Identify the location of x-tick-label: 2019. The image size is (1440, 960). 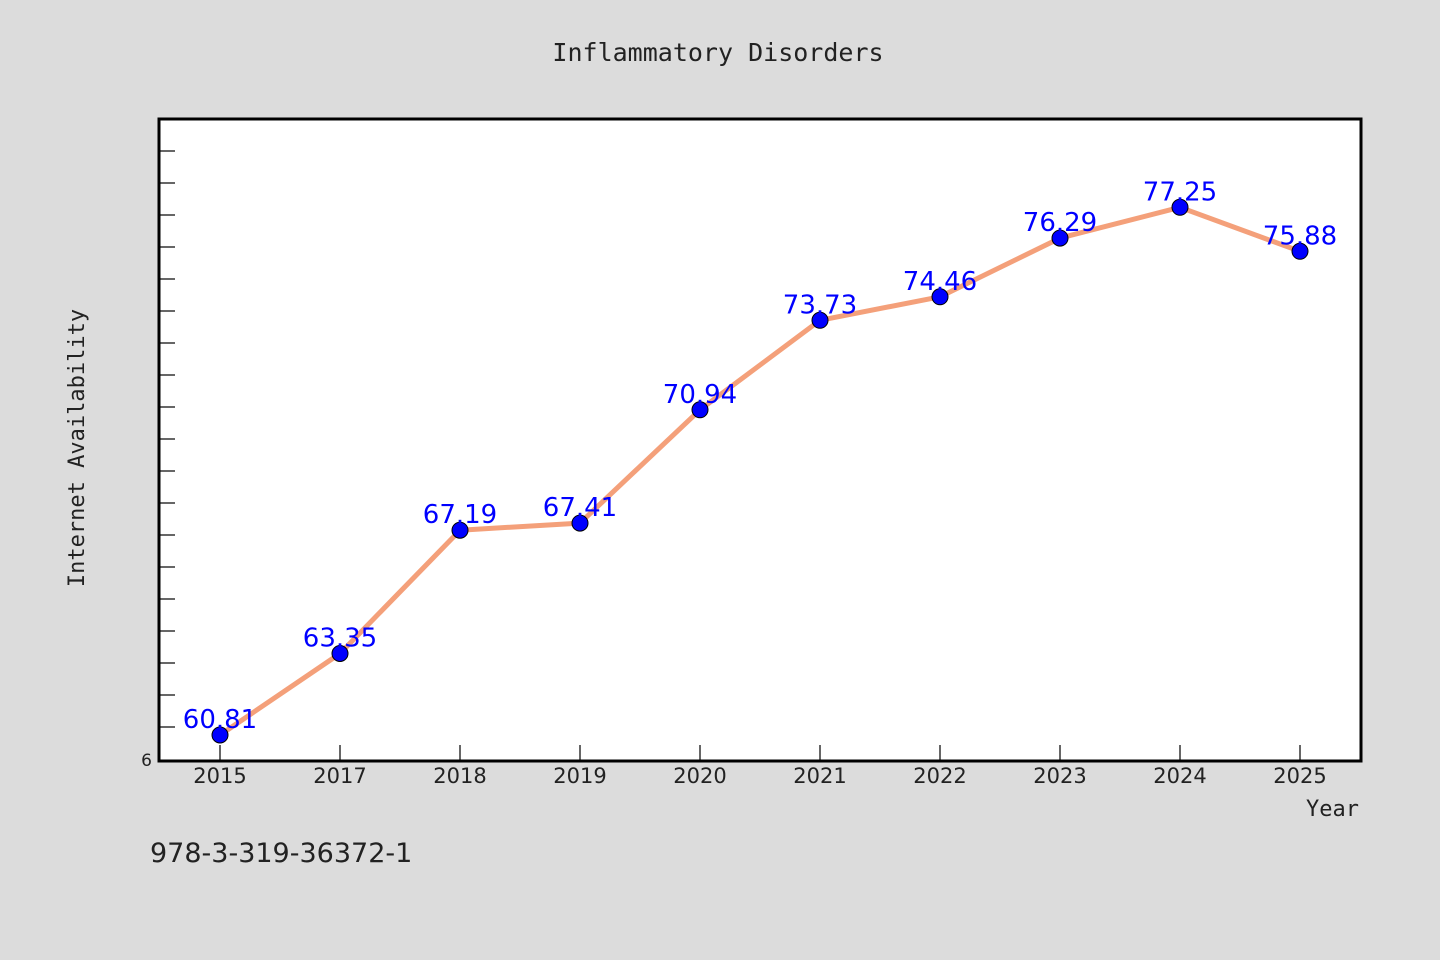
(579, 776).